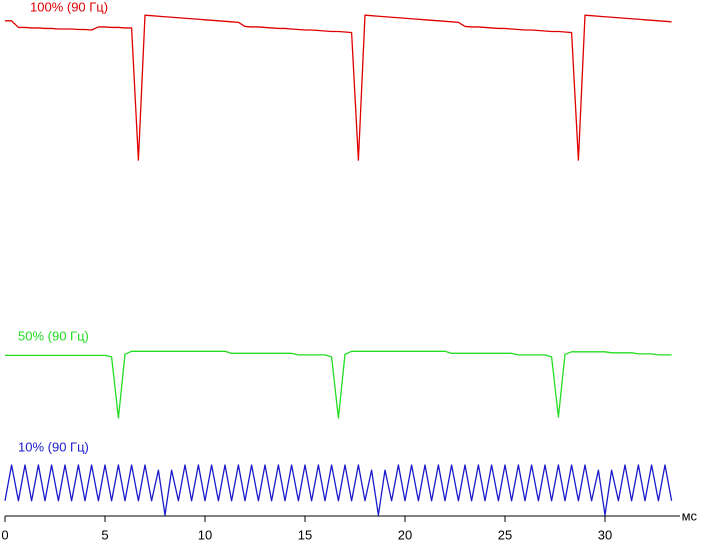  Describe the element at coordinates (4, 534) in the screenshot. I see `x-tick-label: 0` at that location.